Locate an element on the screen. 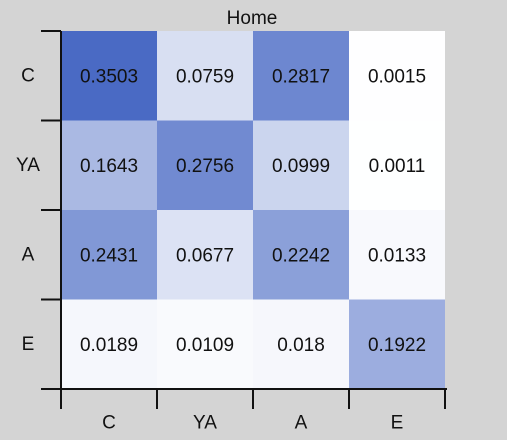 The image size is (507, 440). y-tick-label-c: C is located at coordinates (28, 75).